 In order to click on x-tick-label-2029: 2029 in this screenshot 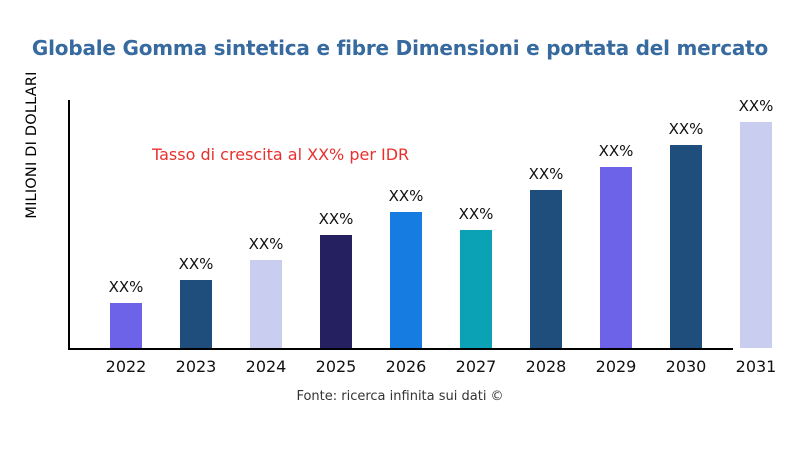, I will do `click(616, 366)`.